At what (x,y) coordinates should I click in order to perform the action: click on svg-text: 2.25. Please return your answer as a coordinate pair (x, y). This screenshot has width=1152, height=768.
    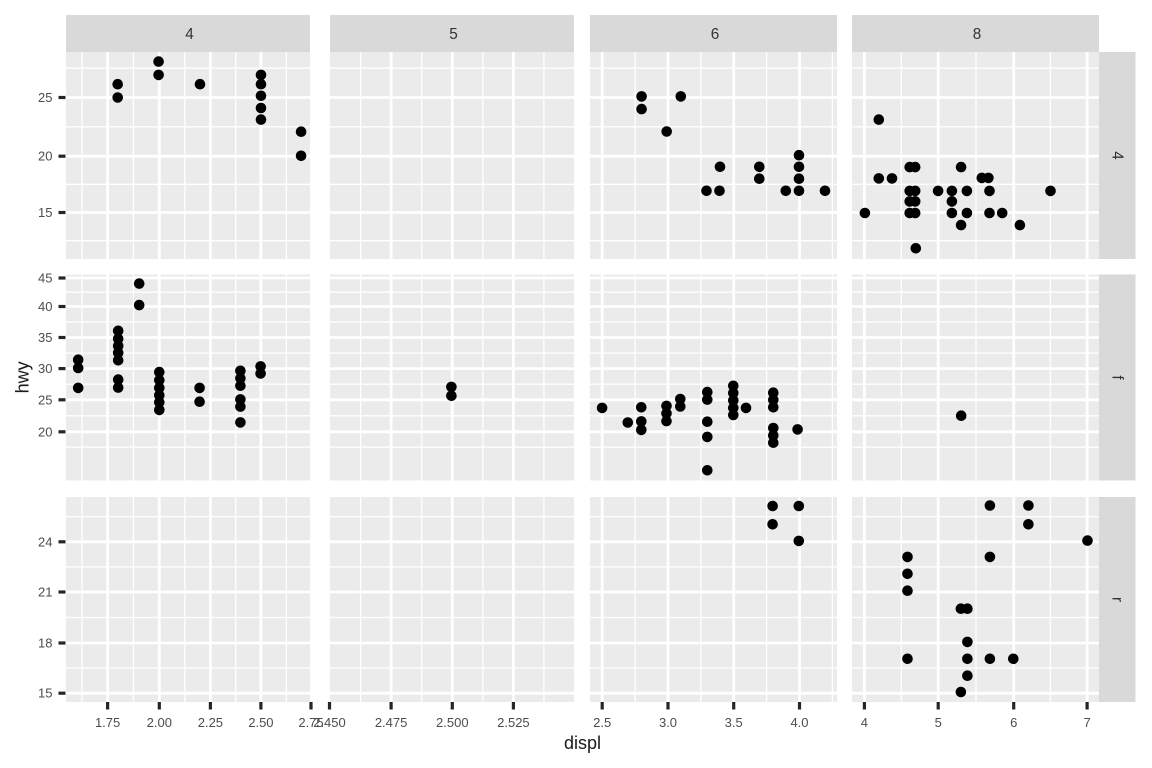
    Looking at the image, I should click on (210, 722).